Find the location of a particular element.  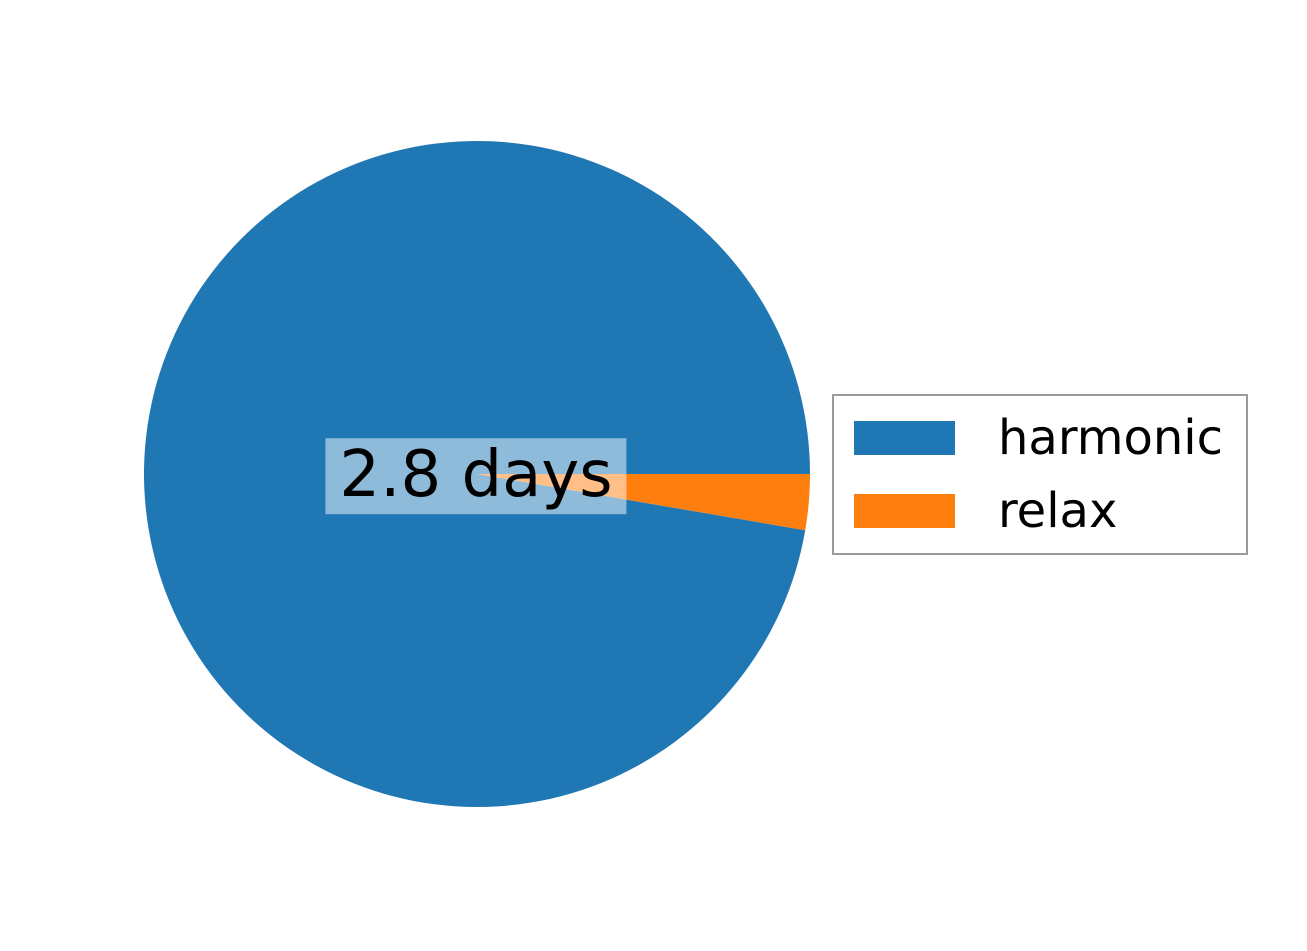

legend-item-harmonic: harmonic is located at coordinates (1040, 438).